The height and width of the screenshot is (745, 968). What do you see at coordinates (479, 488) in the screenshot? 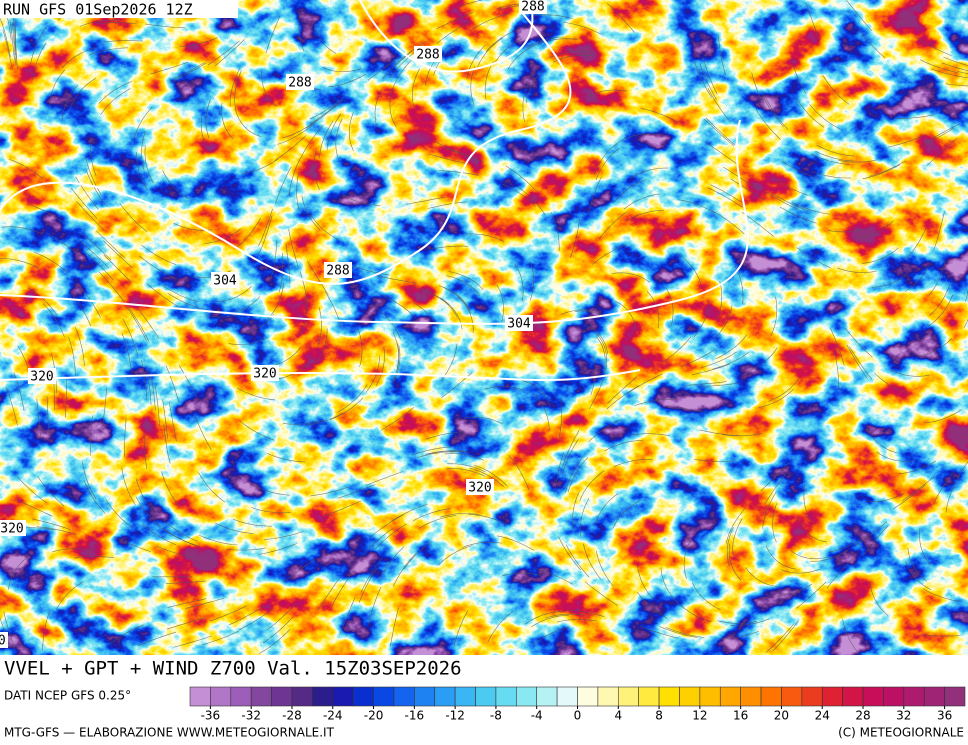
I see `contour-label: 320` at bounding box center [479, 488].